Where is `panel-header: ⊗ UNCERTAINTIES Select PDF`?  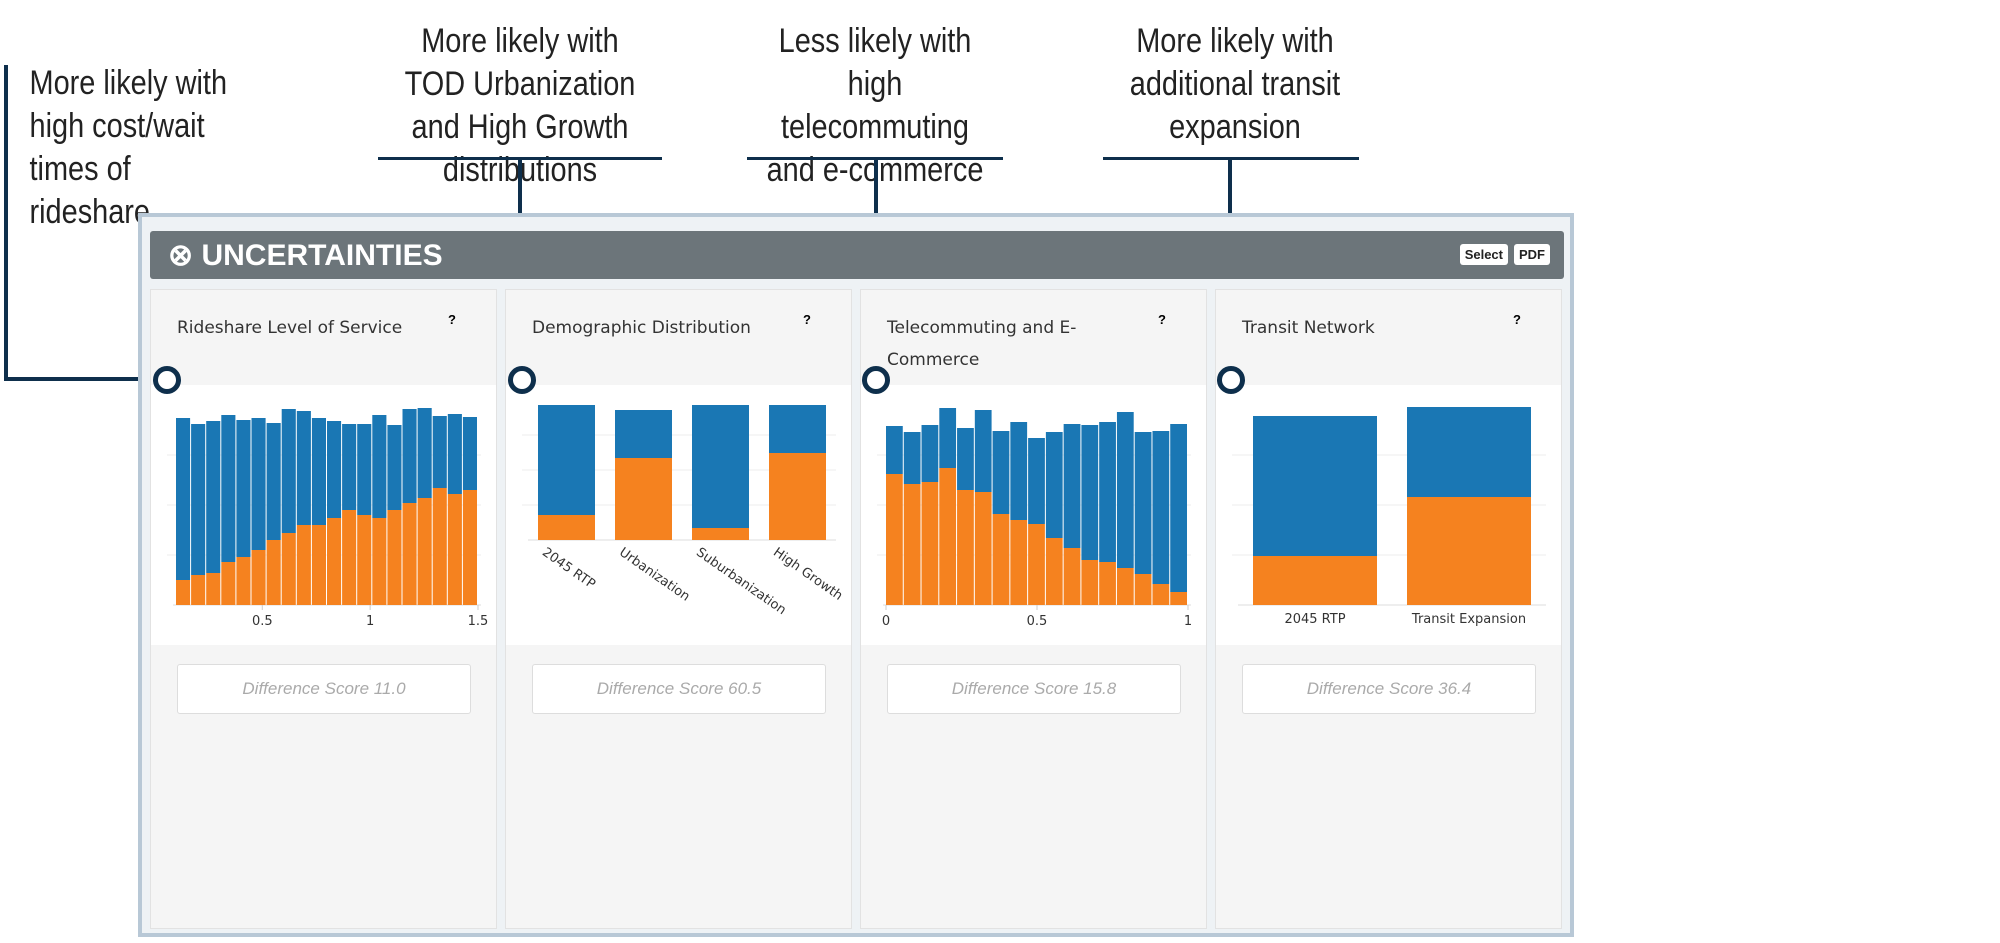 panel-header: ⊗ UNCERTAINTIES Select PDF is located at coordinates (857, 255).